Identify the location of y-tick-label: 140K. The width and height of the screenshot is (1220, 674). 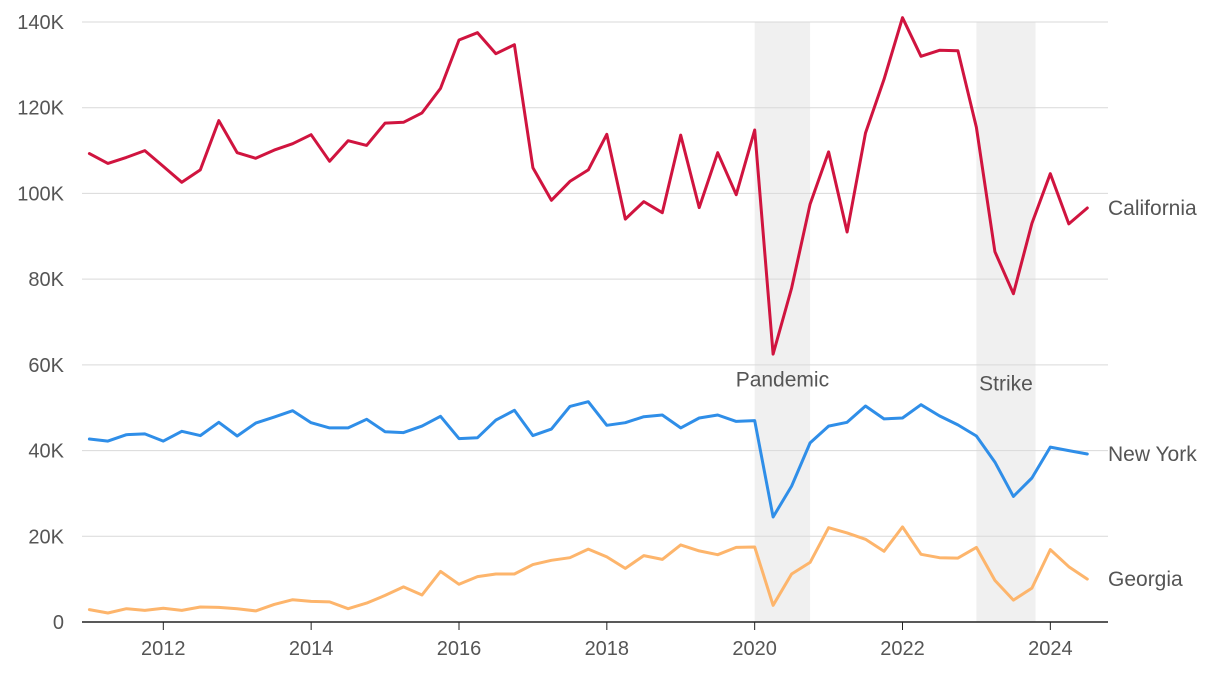
(40, 23).